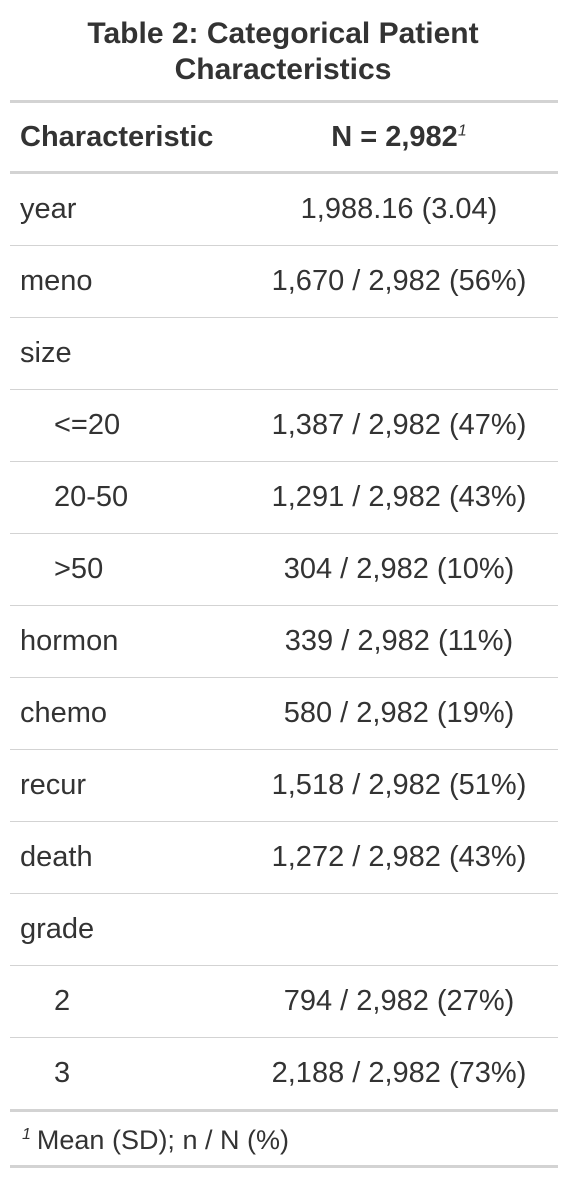 This screenshot has width=566, height=1180. What do you see at coordinates (399, 569) in the screenshot?
I see `row-value: 304 / 2,982 (10%)` at bounding box center [399, 569].